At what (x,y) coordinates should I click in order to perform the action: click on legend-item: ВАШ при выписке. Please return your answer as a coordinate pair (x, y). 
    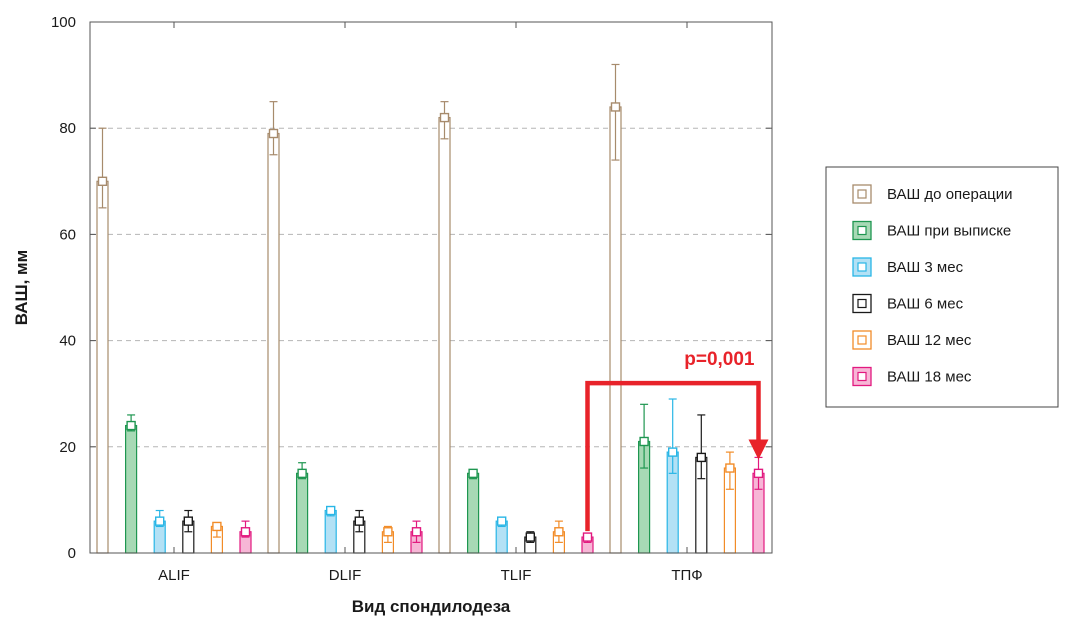
    Looking at the image, I should click on (931, 230).